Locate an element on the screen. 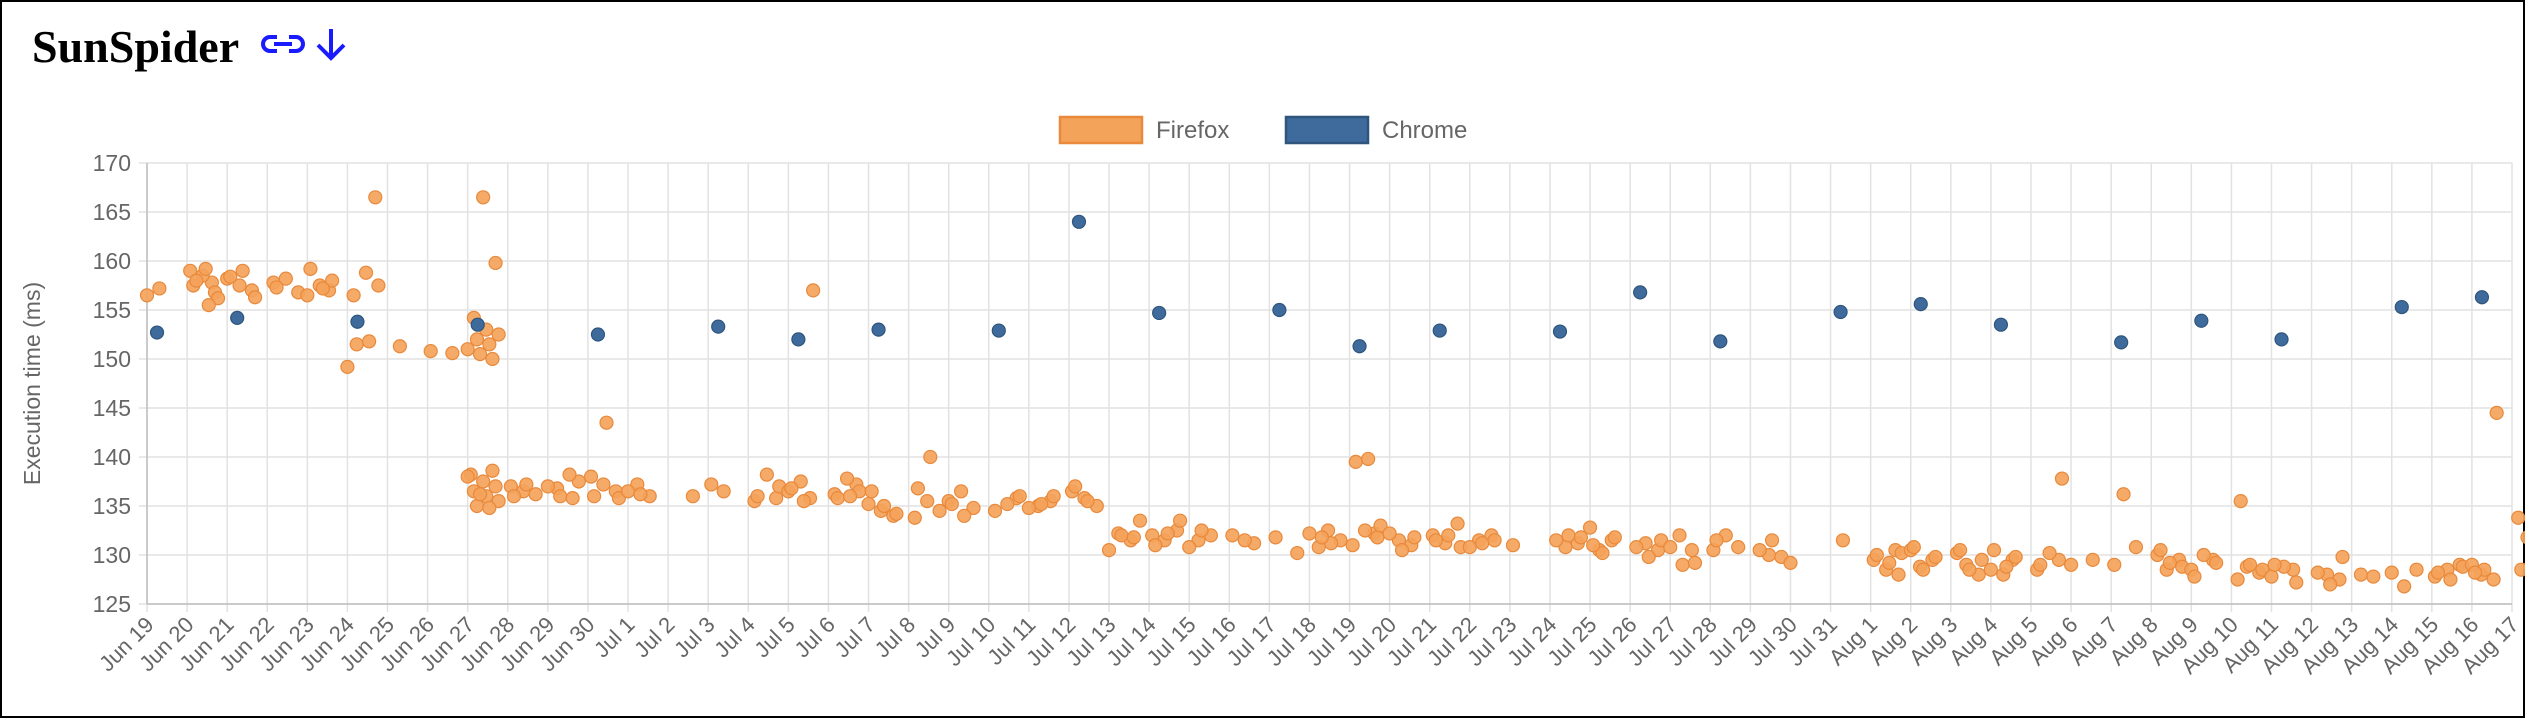 This screenshot has height=718, width=2525. legend-label-firefox: Firefox is located at coordinates (1192, 130).